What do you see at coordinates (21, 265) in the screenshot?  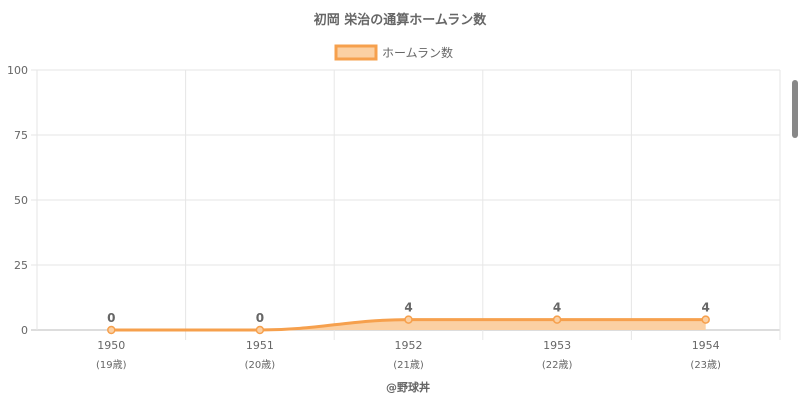 I see `y-tick-label: 25` at bounding box center [21, 265].